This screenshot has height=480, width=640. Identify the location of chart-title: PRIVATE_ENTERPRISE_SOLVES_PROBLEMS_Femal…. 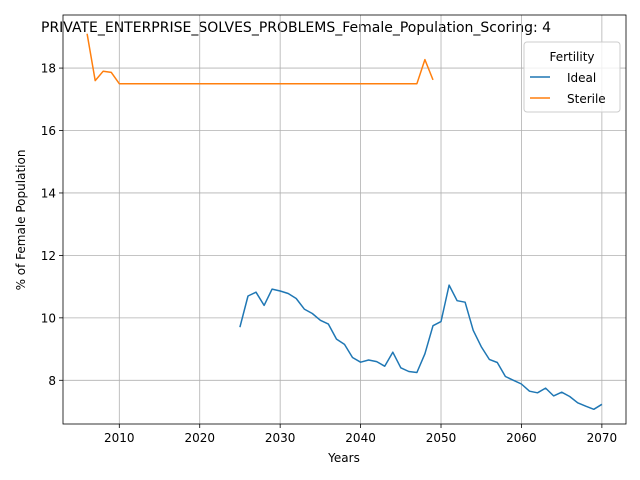
(296, 28).